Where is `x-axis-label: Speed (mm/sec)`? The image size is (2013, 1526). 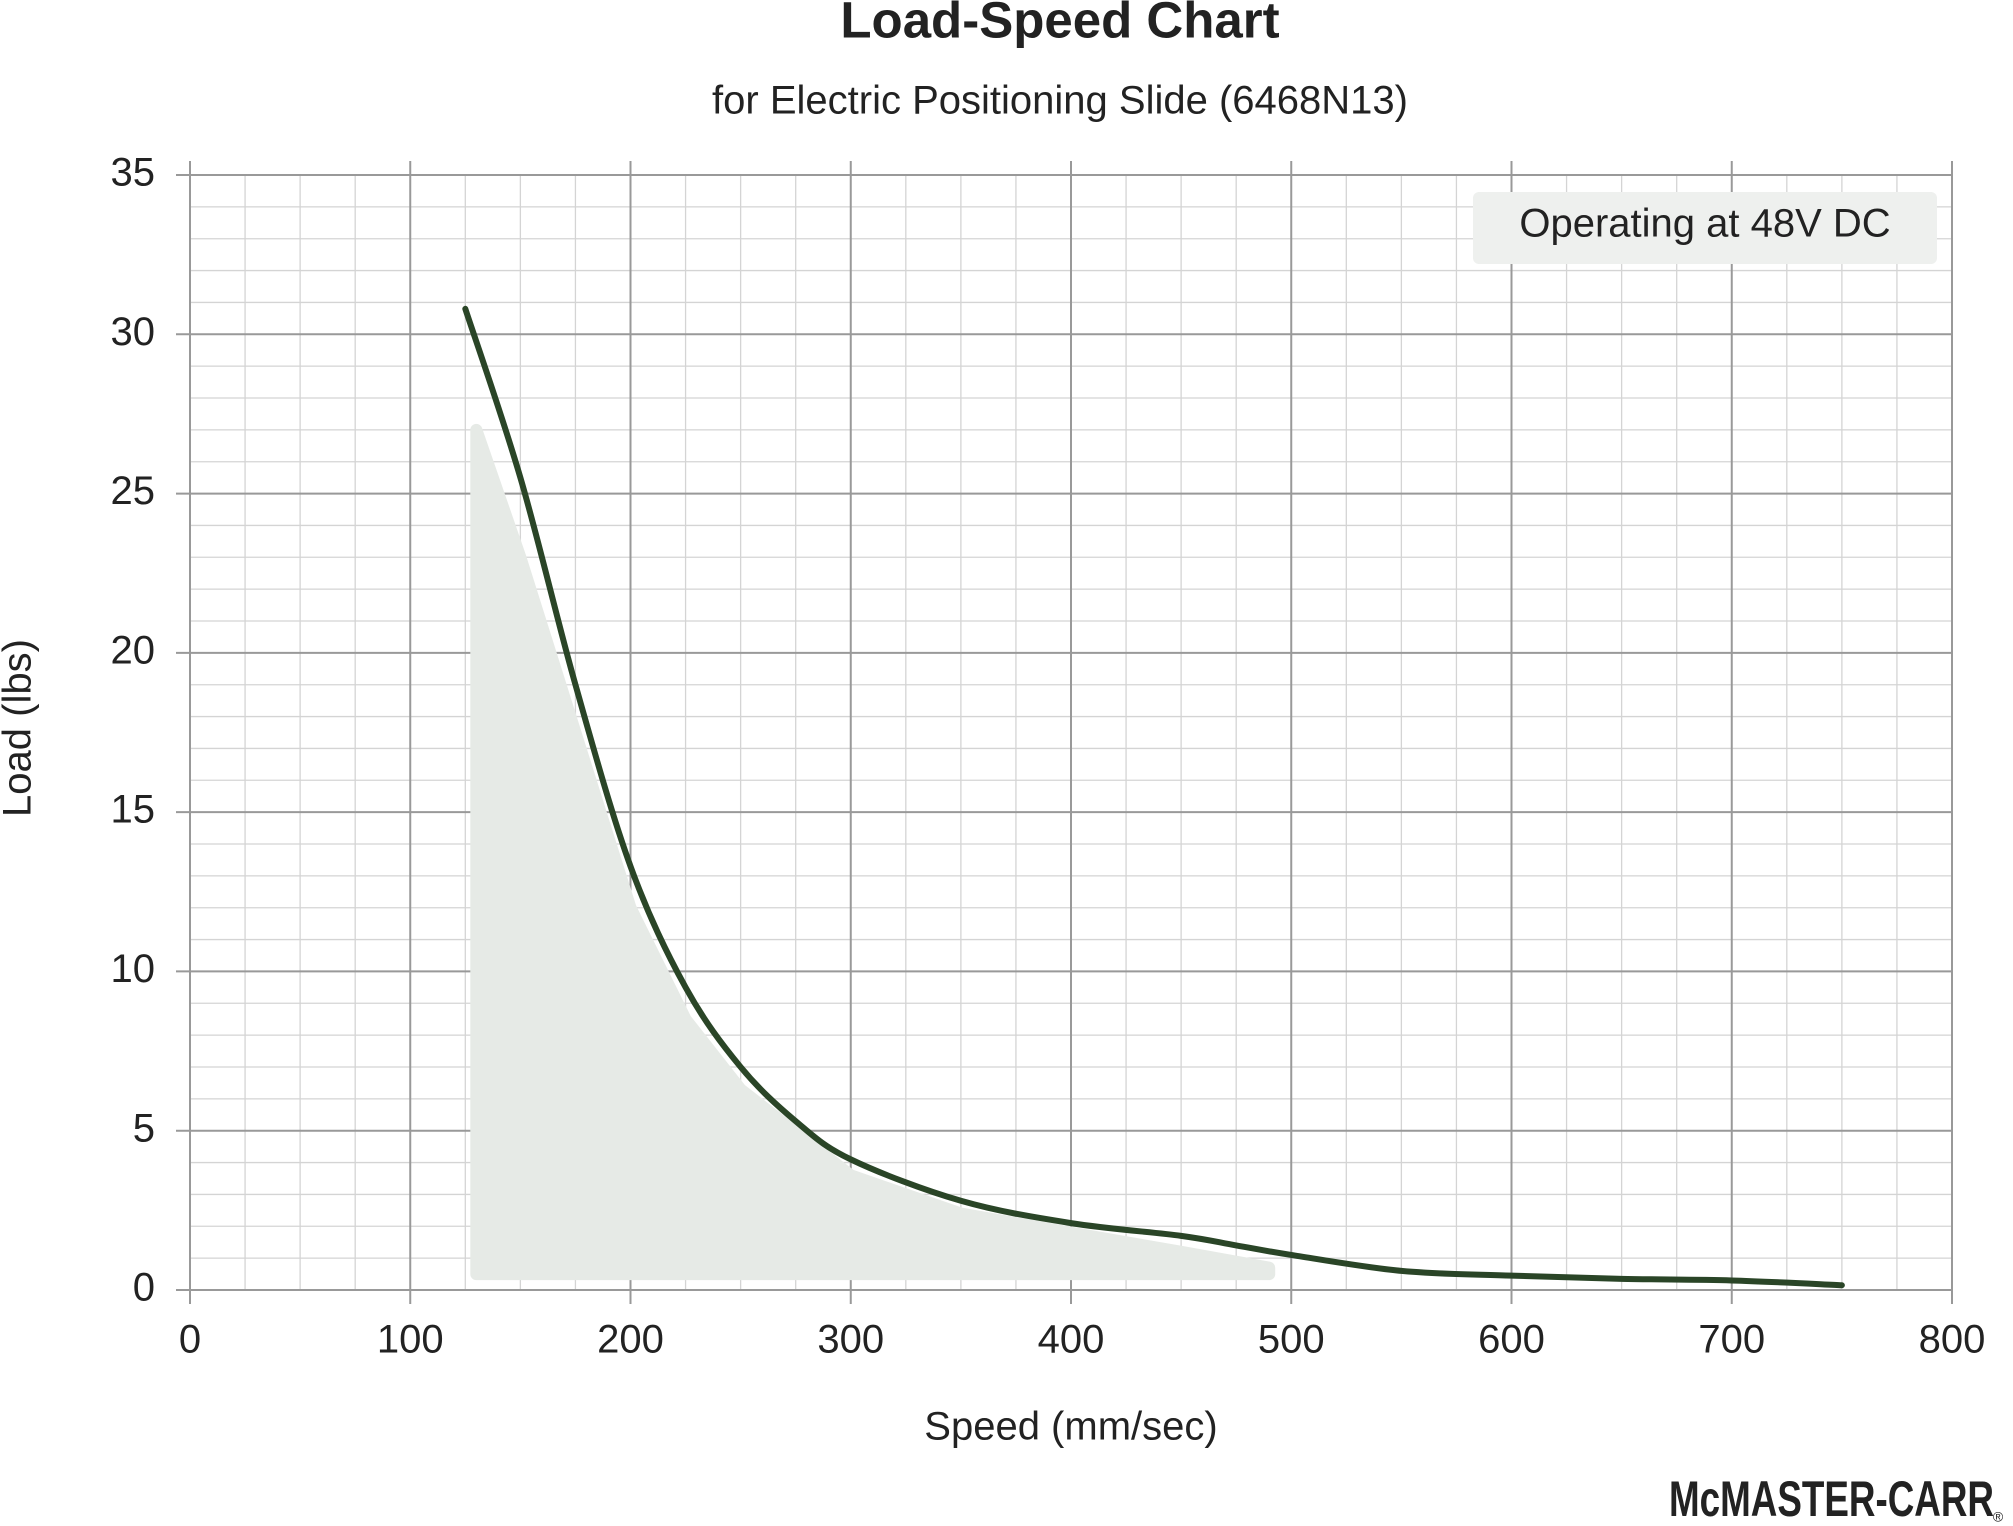 x-axis-label: Speed (mm/sec) is located at coordinates (1070, 1427).